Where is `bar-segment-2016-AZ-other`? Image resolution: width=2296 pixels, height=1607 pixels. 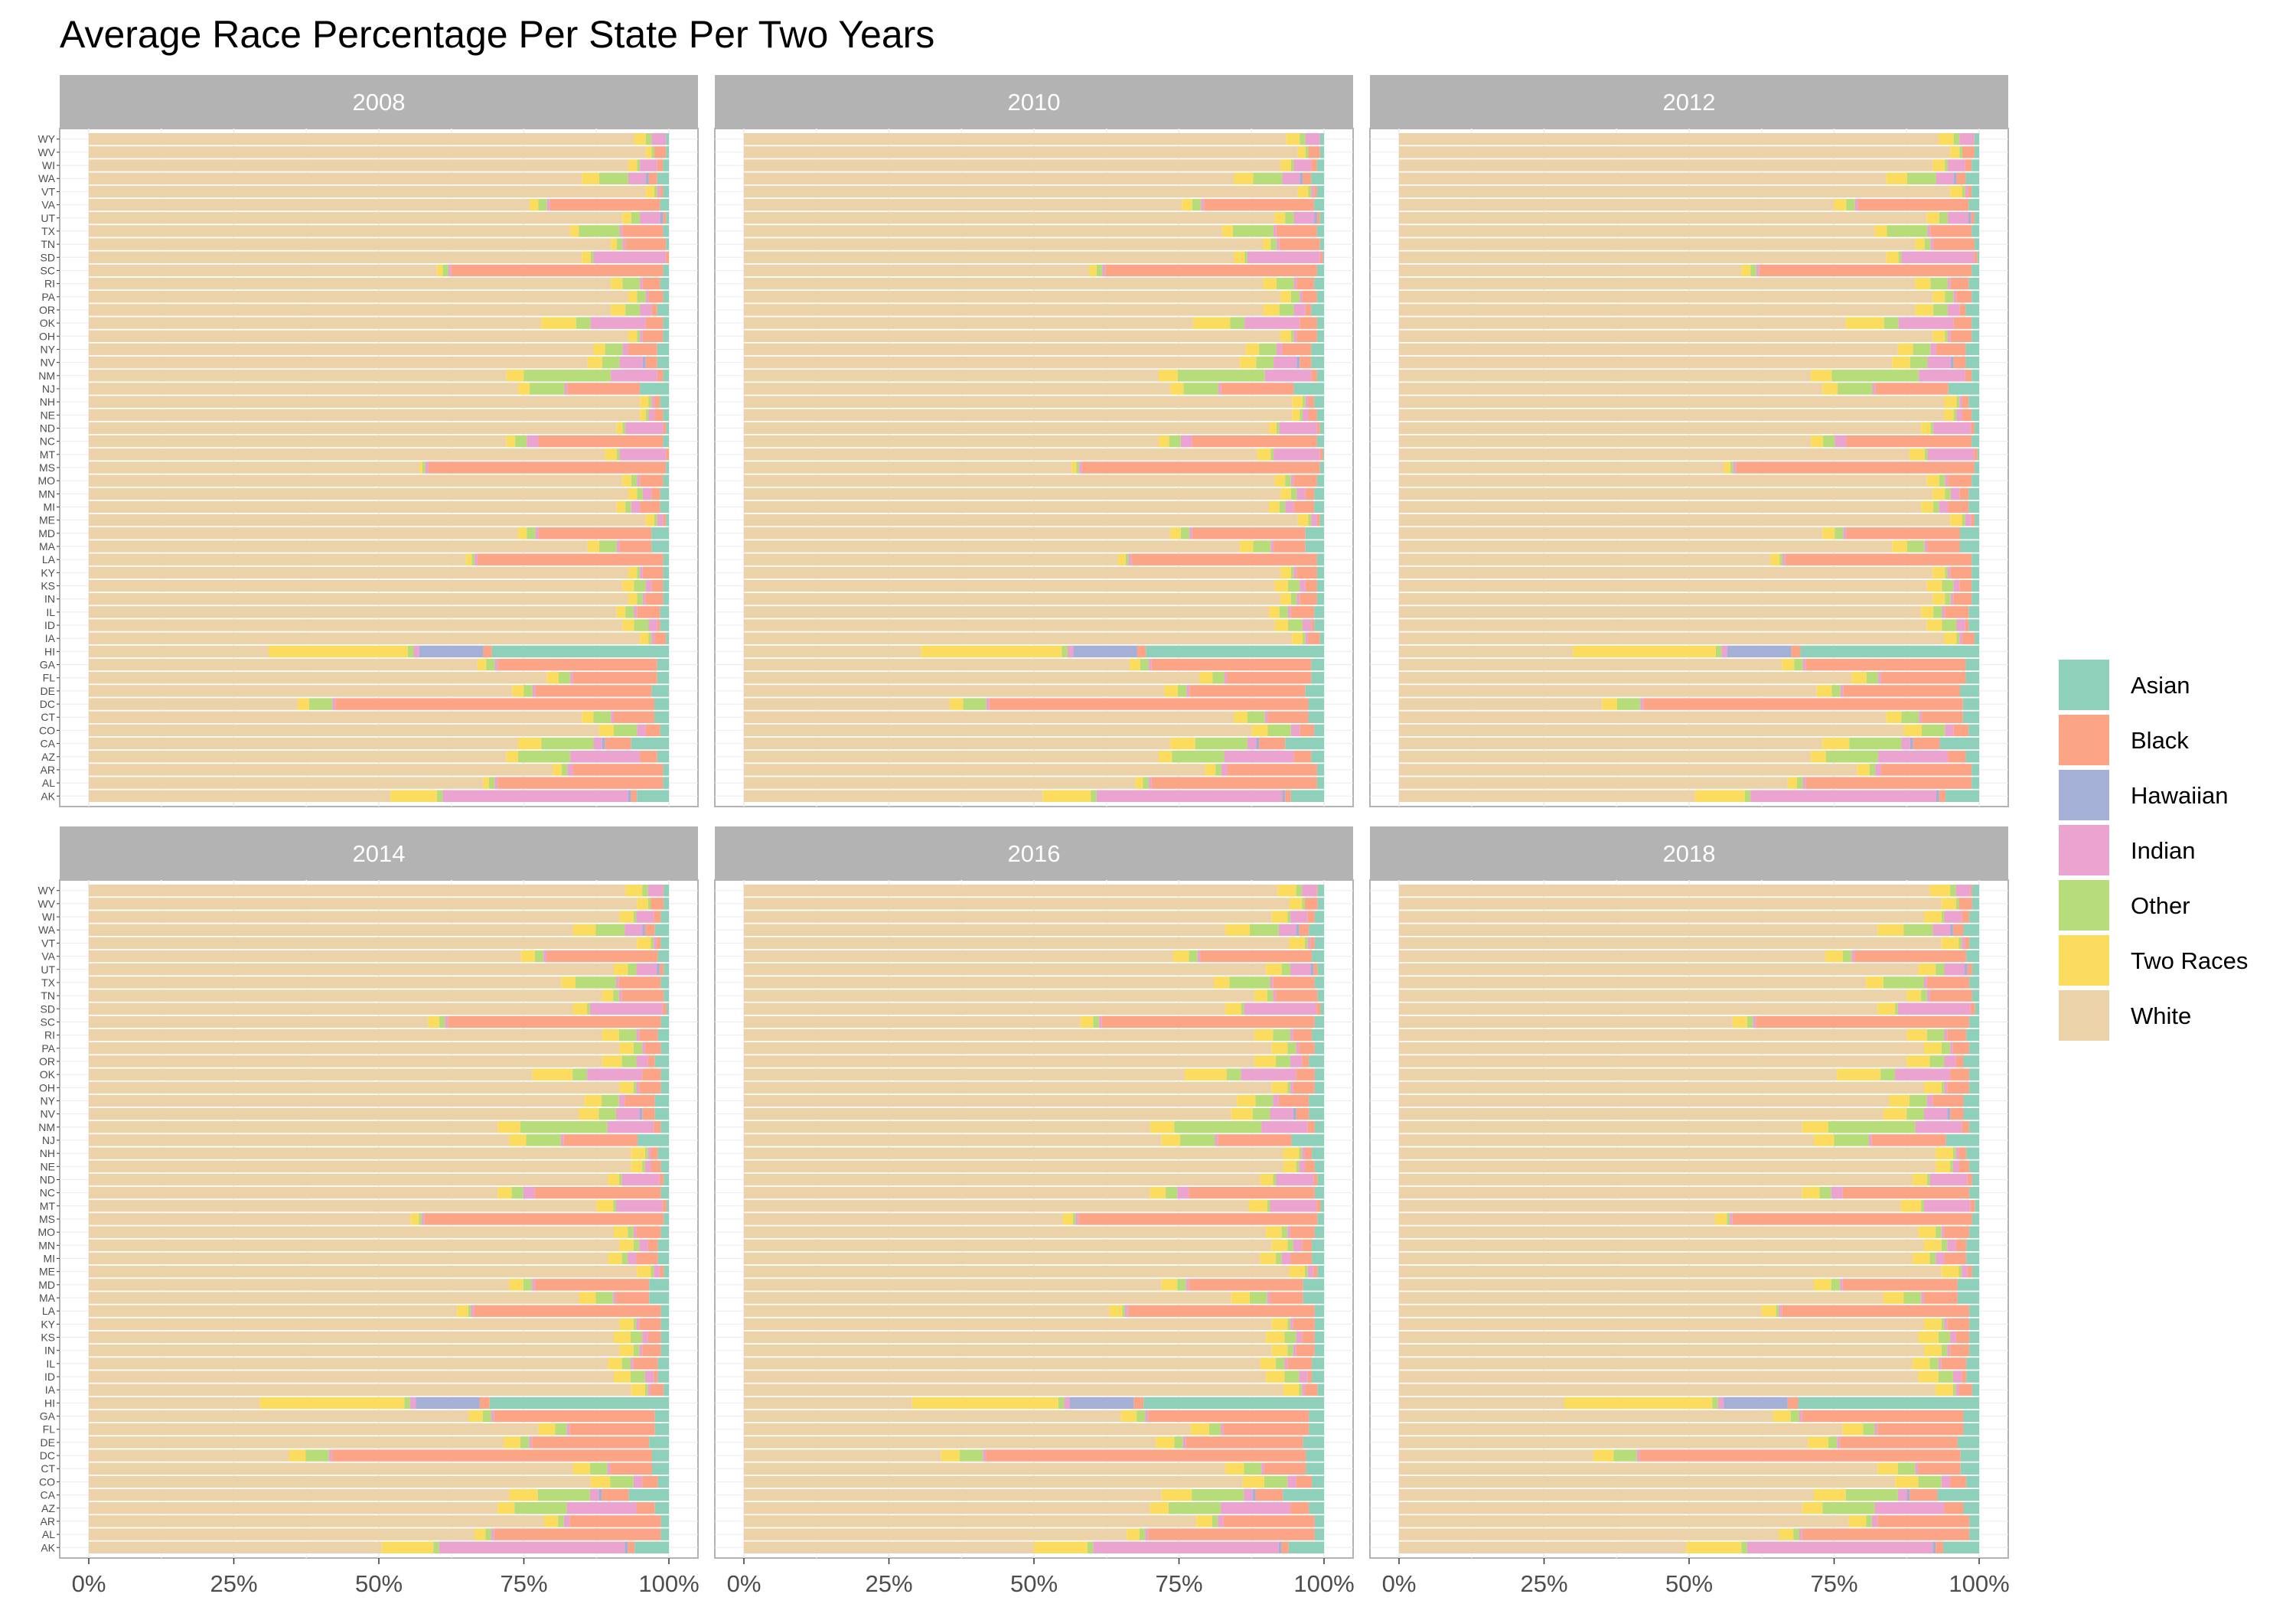 bar-segment-2016-AZ-other is located at coordinates (1194, 1508).